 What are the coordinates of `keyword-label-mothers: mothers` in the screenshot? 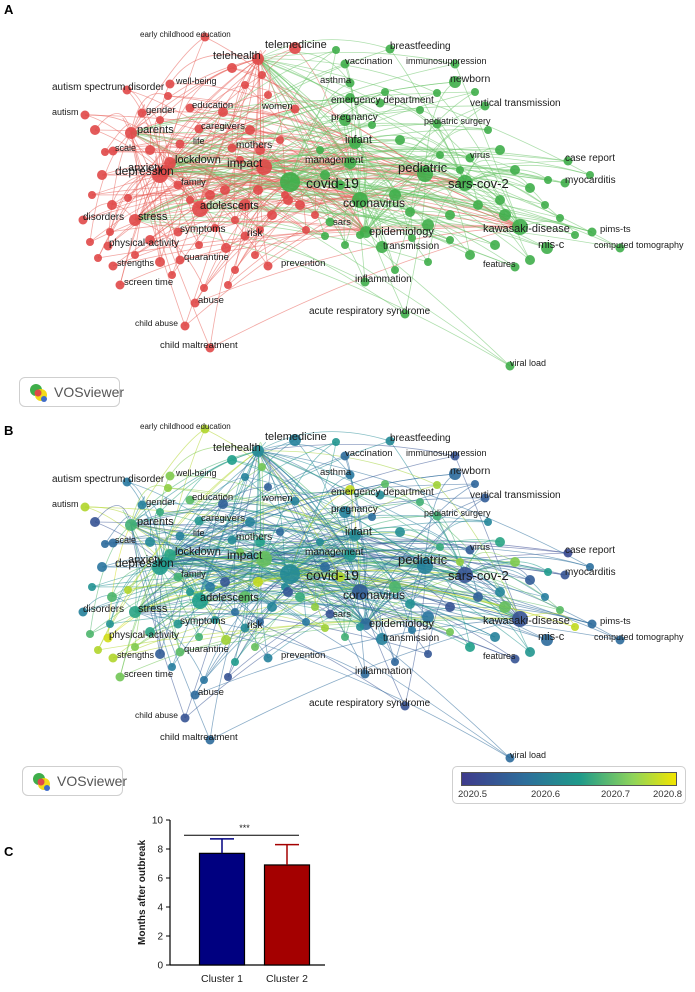 It's located at (254, 537).